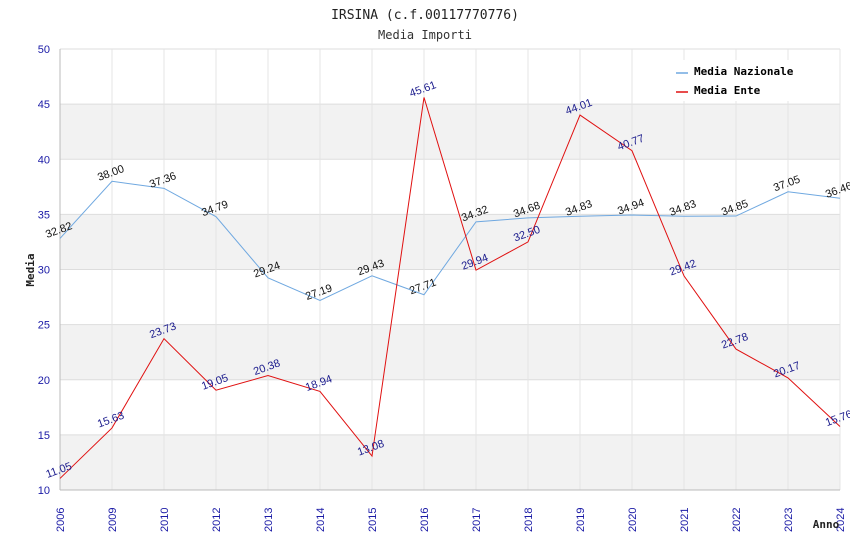 This screenshot has height=550, width=850. I want to click on x-tick-label: 2013, so click(269, 520).